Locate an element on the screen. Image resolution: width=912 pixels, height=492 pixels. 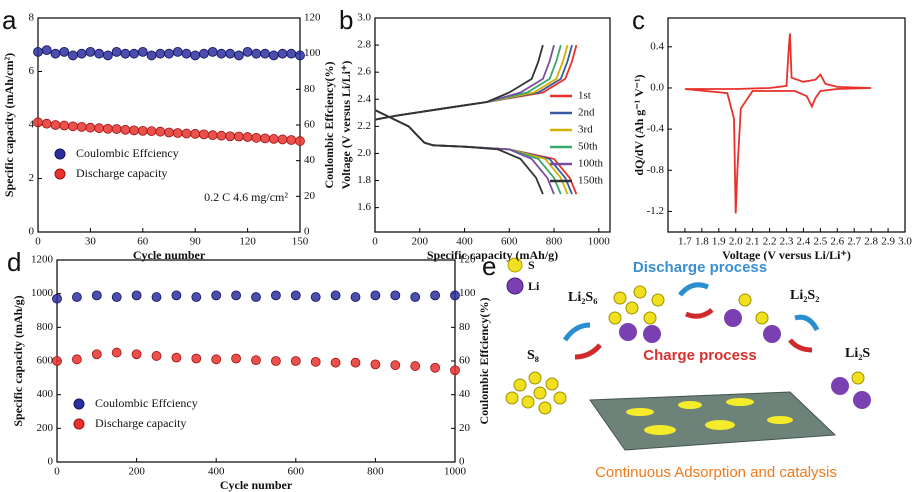
x-tick-label: 3.0 is located at coordinates (905, 242).